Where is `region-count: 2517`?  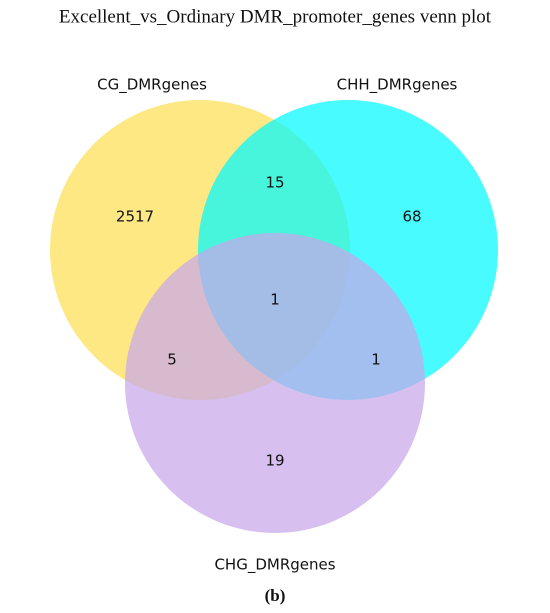
region-count: 2517 is located at coordinates (135, 217).